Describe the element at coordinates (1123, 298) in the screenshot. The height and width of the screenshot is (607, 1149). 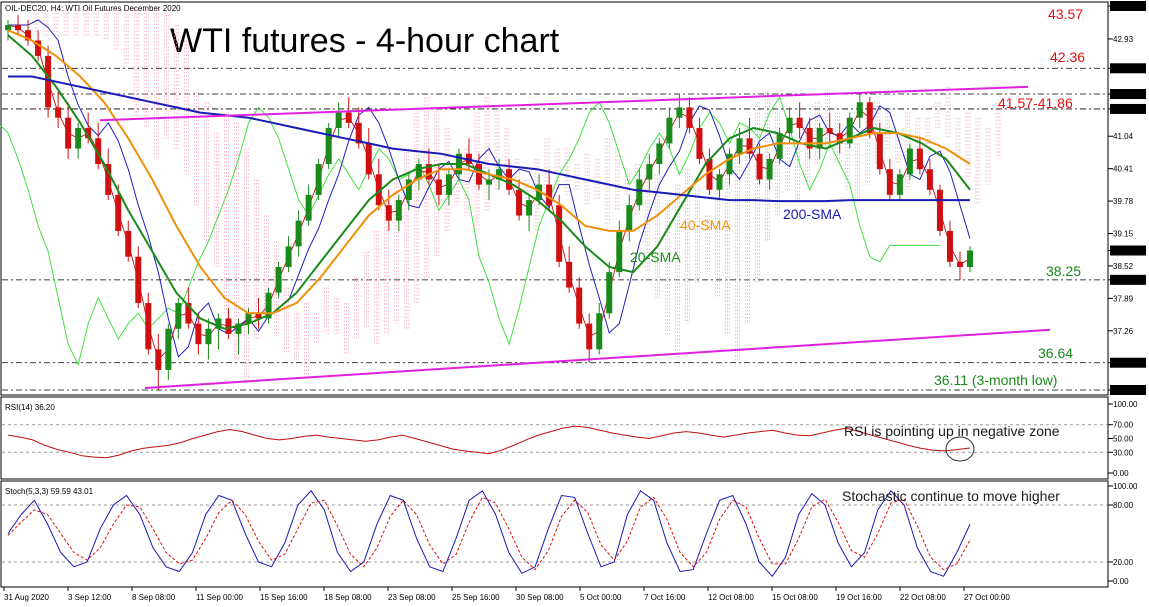
I see `price-tick-label: 37.89` at that location.